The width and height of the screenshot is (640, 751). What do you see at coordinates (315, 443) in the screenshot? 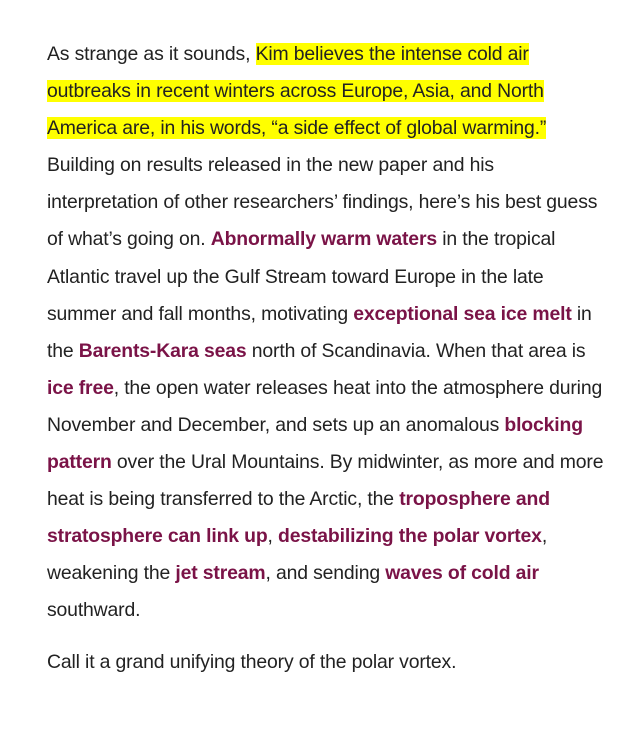
I see `link-blocking-pattern: blocking pattern` at bounding box center [315, 443].